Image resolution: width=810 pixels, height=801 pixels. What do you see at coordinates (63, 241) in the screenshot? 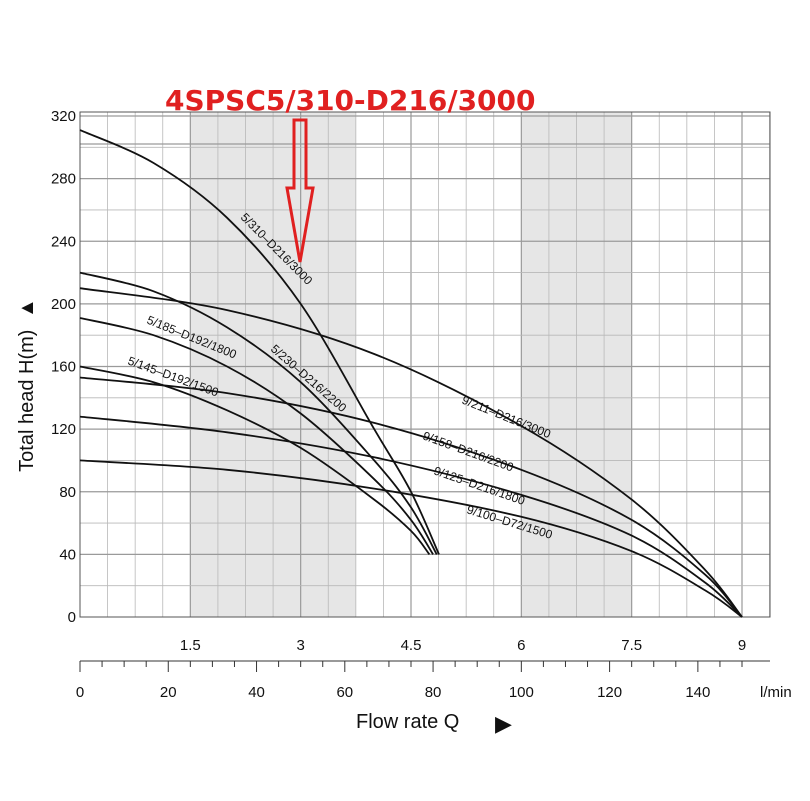
I see `y-tick-label: 240` at bounding box center [63, 241].